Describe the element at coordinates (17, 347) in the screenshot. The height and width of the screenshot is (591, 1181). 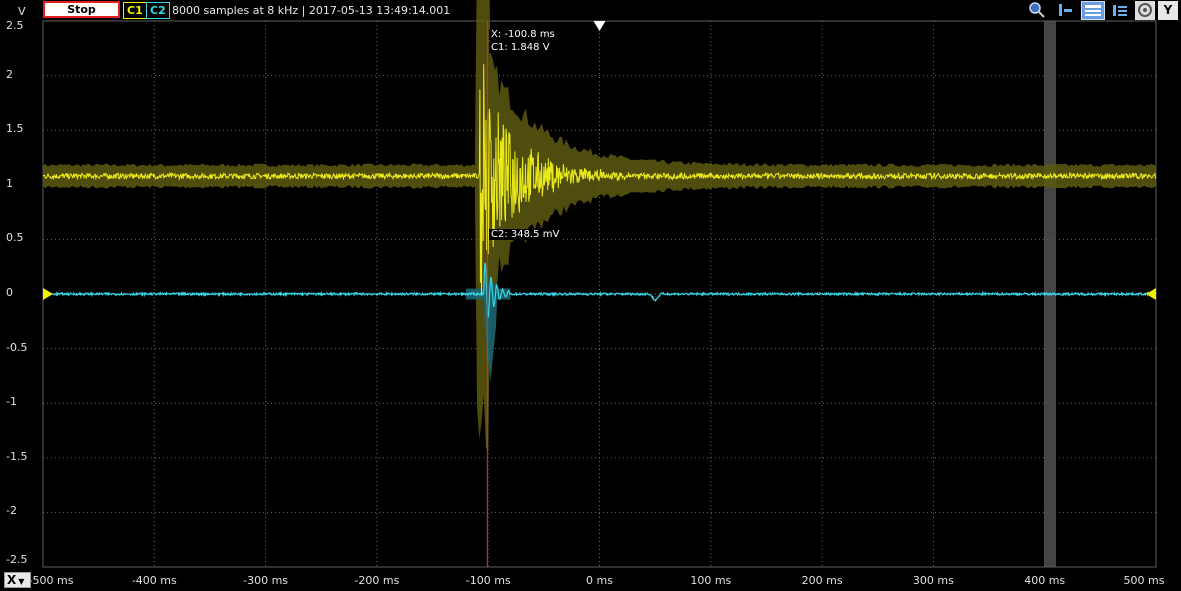
I see `y-tick-label: -0.5` at that location.